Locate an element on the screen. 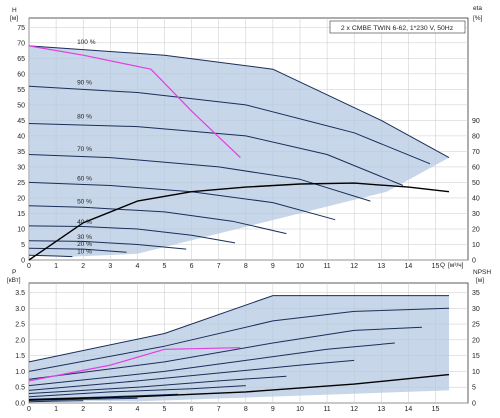  top-x-tick-label: 1 is located at coordinates (56, 266).